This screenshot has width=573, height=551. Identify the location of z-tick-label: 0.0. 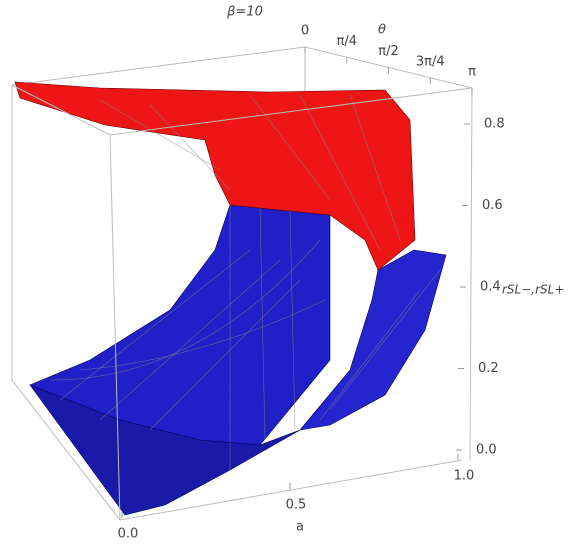
(486, 450).